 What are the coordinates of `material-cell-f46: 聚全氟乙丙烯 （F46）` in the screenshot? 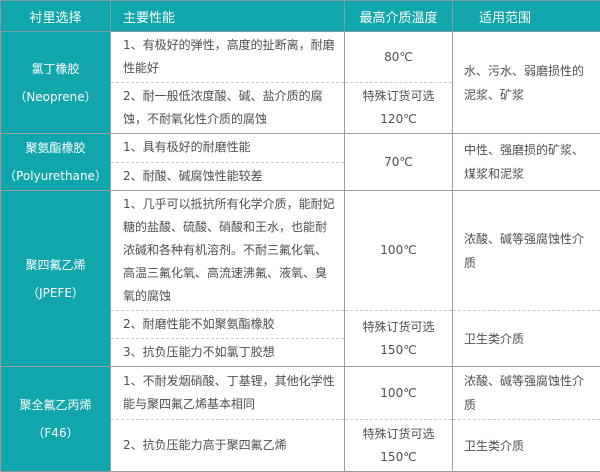 It's located at (56, 419).